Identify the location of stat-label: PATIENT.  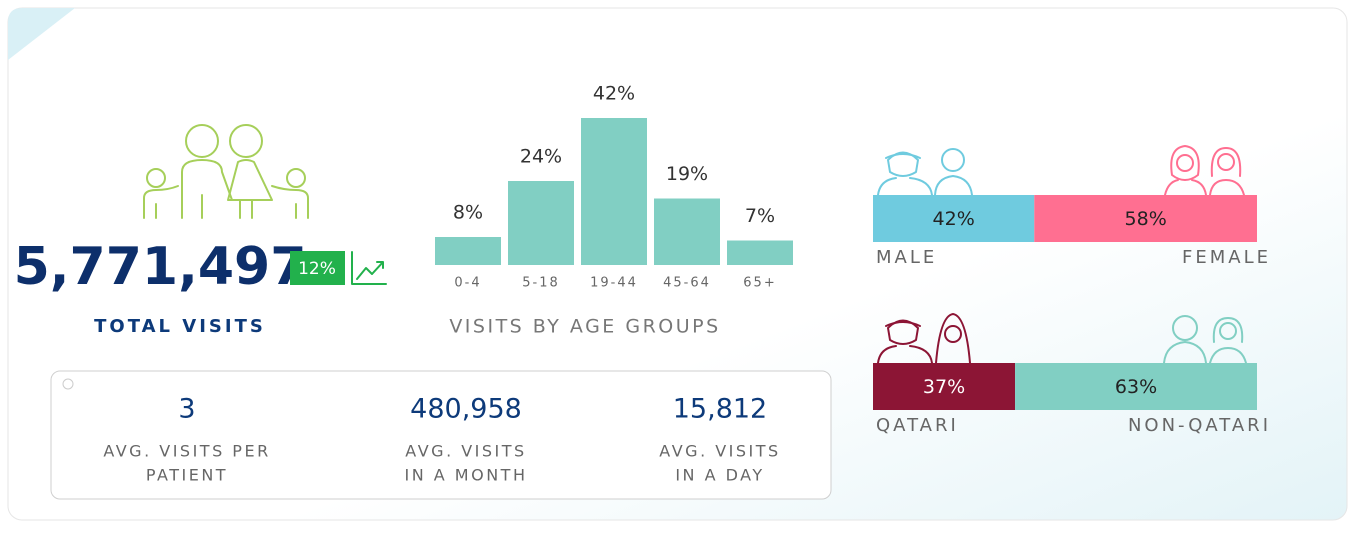
(187, 475).